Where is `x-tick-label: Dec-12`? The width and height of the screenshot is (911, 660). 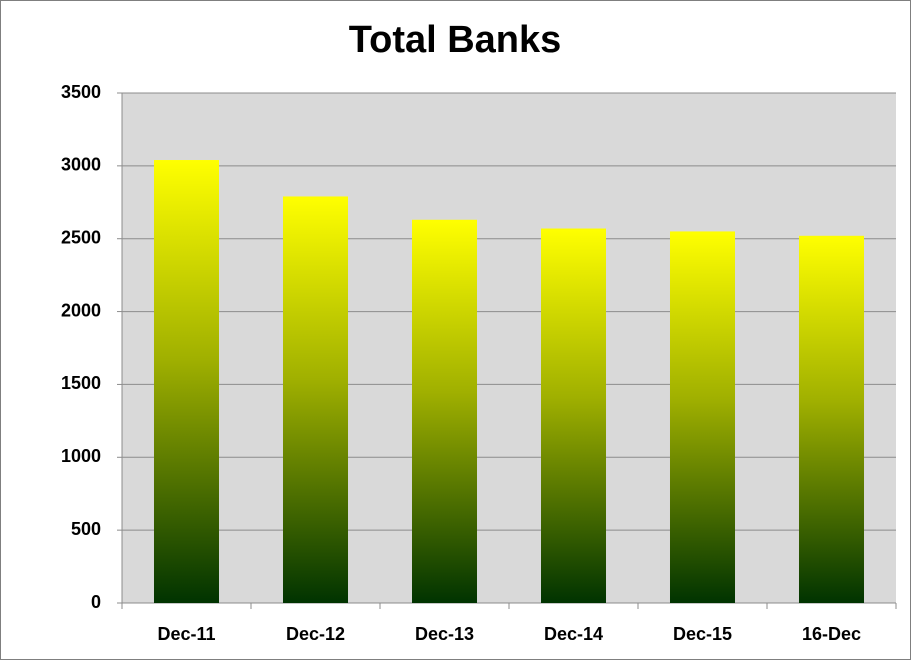 x-tick-label: Dec-12 is located at coordinates (315, 634).